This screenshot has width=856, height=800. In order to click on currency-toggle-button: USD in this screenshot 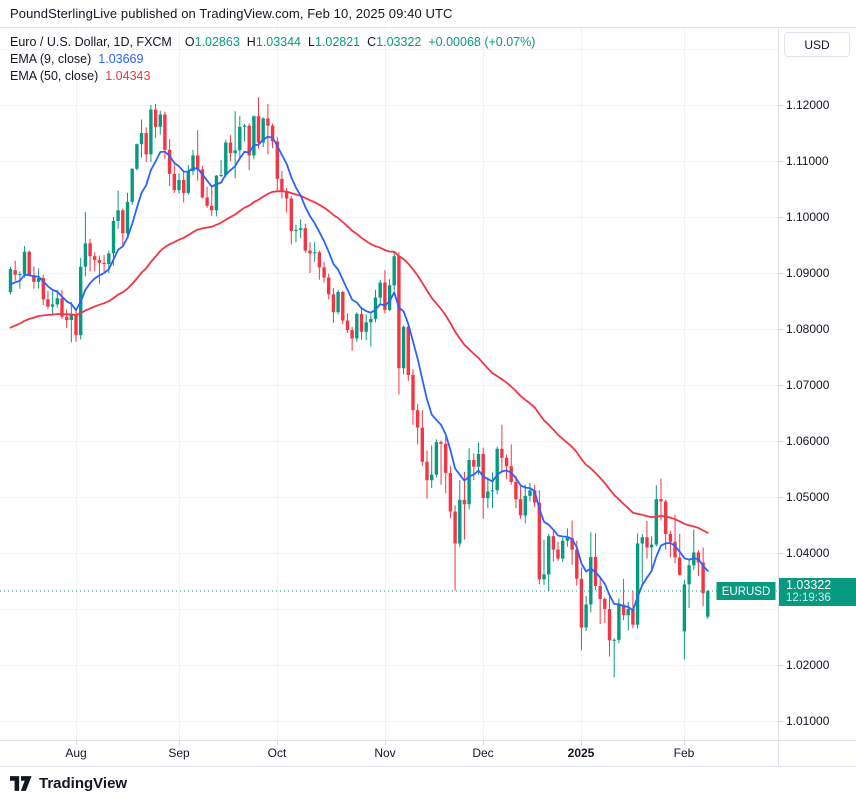, I will do `click(817, 44)`.